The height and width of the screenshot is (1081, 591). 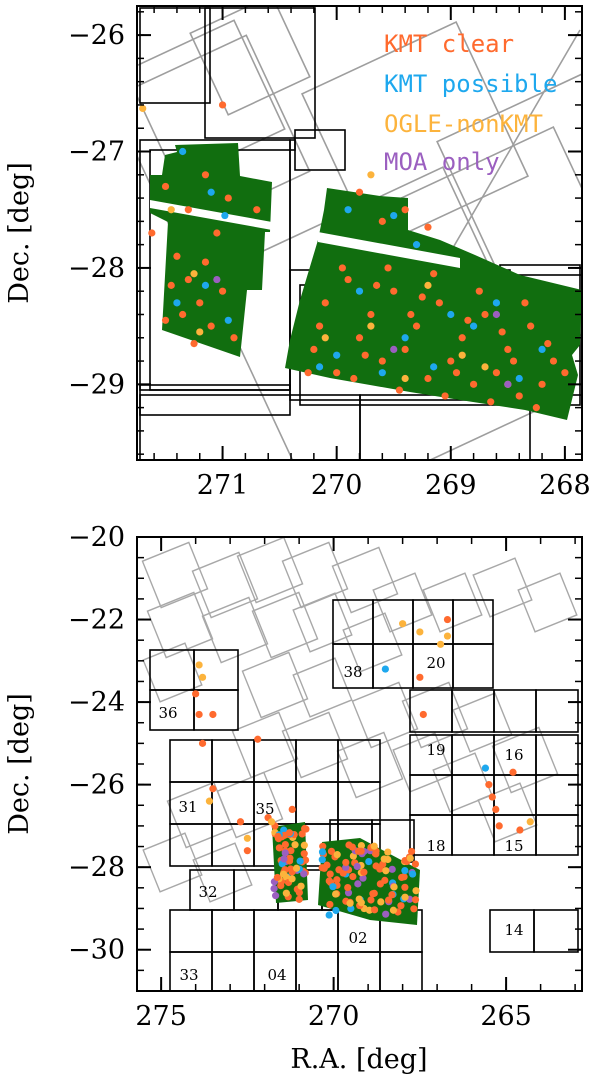 What do you see at coordinates (334, 1016) in the screenshot?
I see `x-tick-label: 270` at bounding box center [334, 1016].